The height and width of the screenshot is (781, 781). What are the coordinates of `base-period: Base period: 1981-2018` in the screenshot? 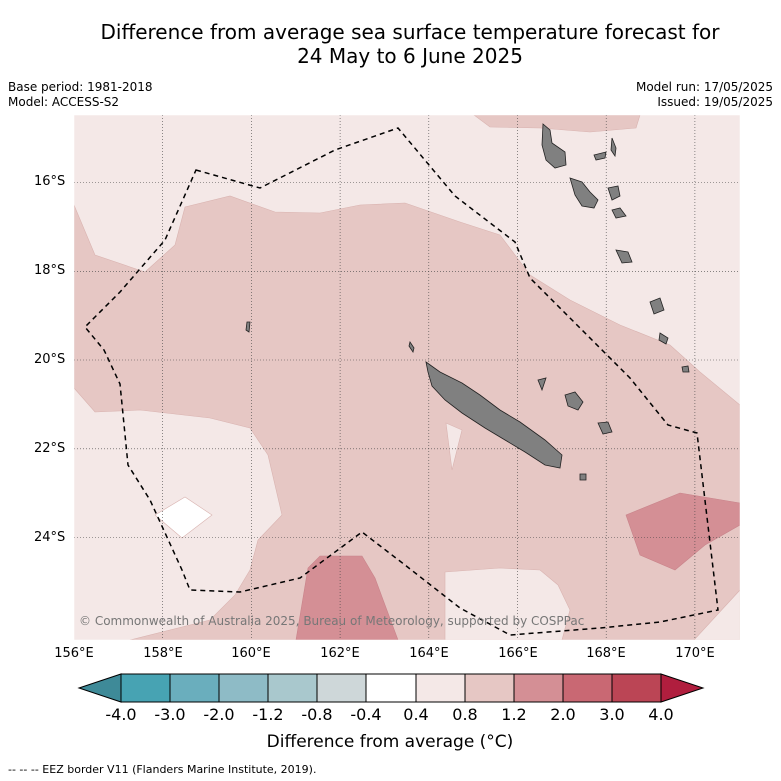 It's located at (80, 87).